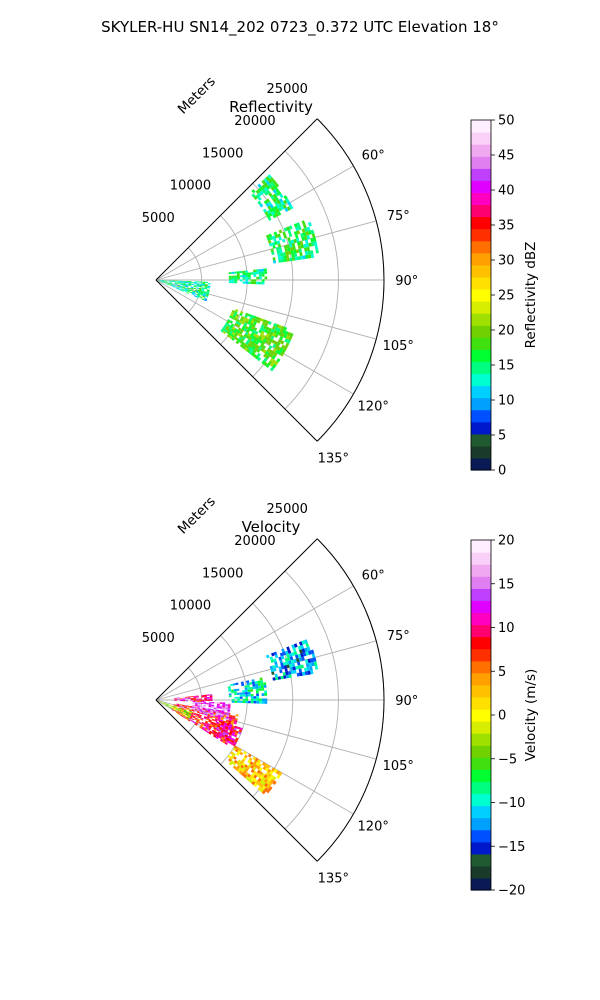 Image resolution: width=600 pixels, height=1000 pixels. What do you see at coordinates (197, 516) in the screenshot?
I see `radial-axis-label: Meters` at bounding box center [197, 516].